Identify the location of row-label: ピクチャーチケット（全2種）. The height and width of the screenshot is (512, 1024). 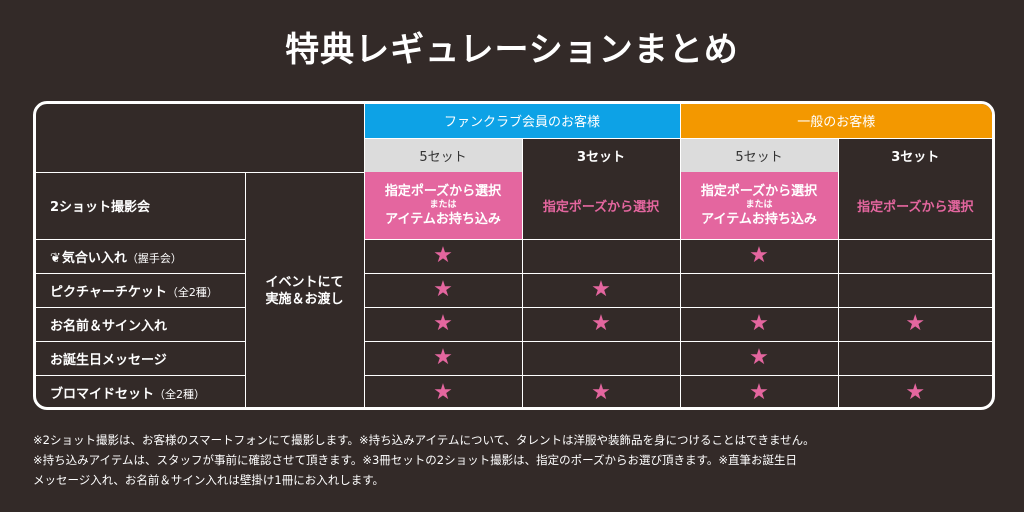
(141, 290).